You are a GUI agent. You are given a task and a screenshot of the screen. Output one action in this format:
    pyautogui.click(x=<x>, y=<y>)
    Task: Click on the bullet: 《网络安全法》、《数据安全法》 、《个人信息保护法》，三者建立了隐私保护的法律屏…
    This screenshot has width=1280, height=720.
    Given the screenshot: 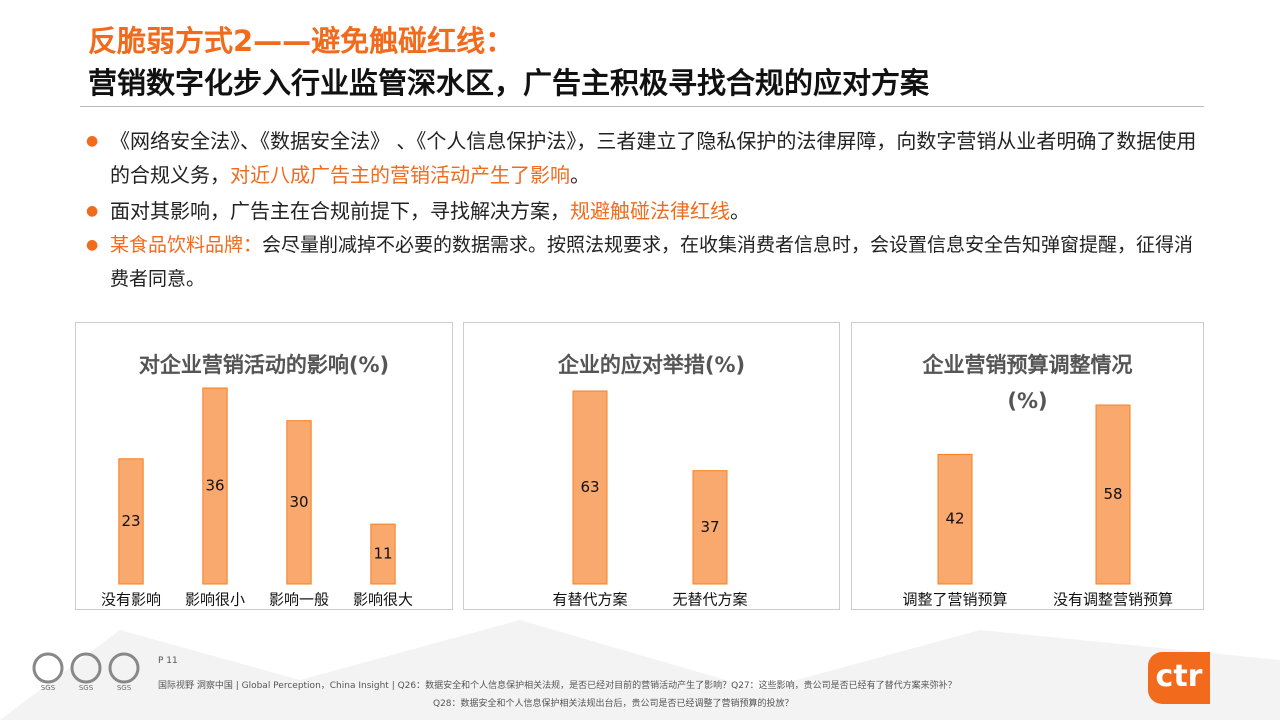 What is the action you would take?
    pyautogui.click(x=642, y=158)
    